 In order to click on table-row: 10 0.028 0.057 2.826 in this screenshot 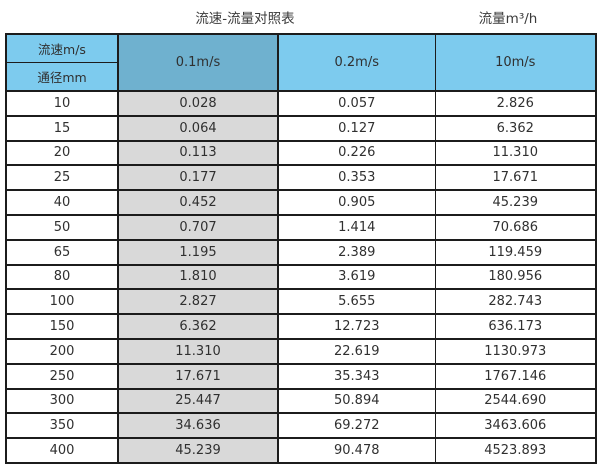, I will do `click(301, 103)`.